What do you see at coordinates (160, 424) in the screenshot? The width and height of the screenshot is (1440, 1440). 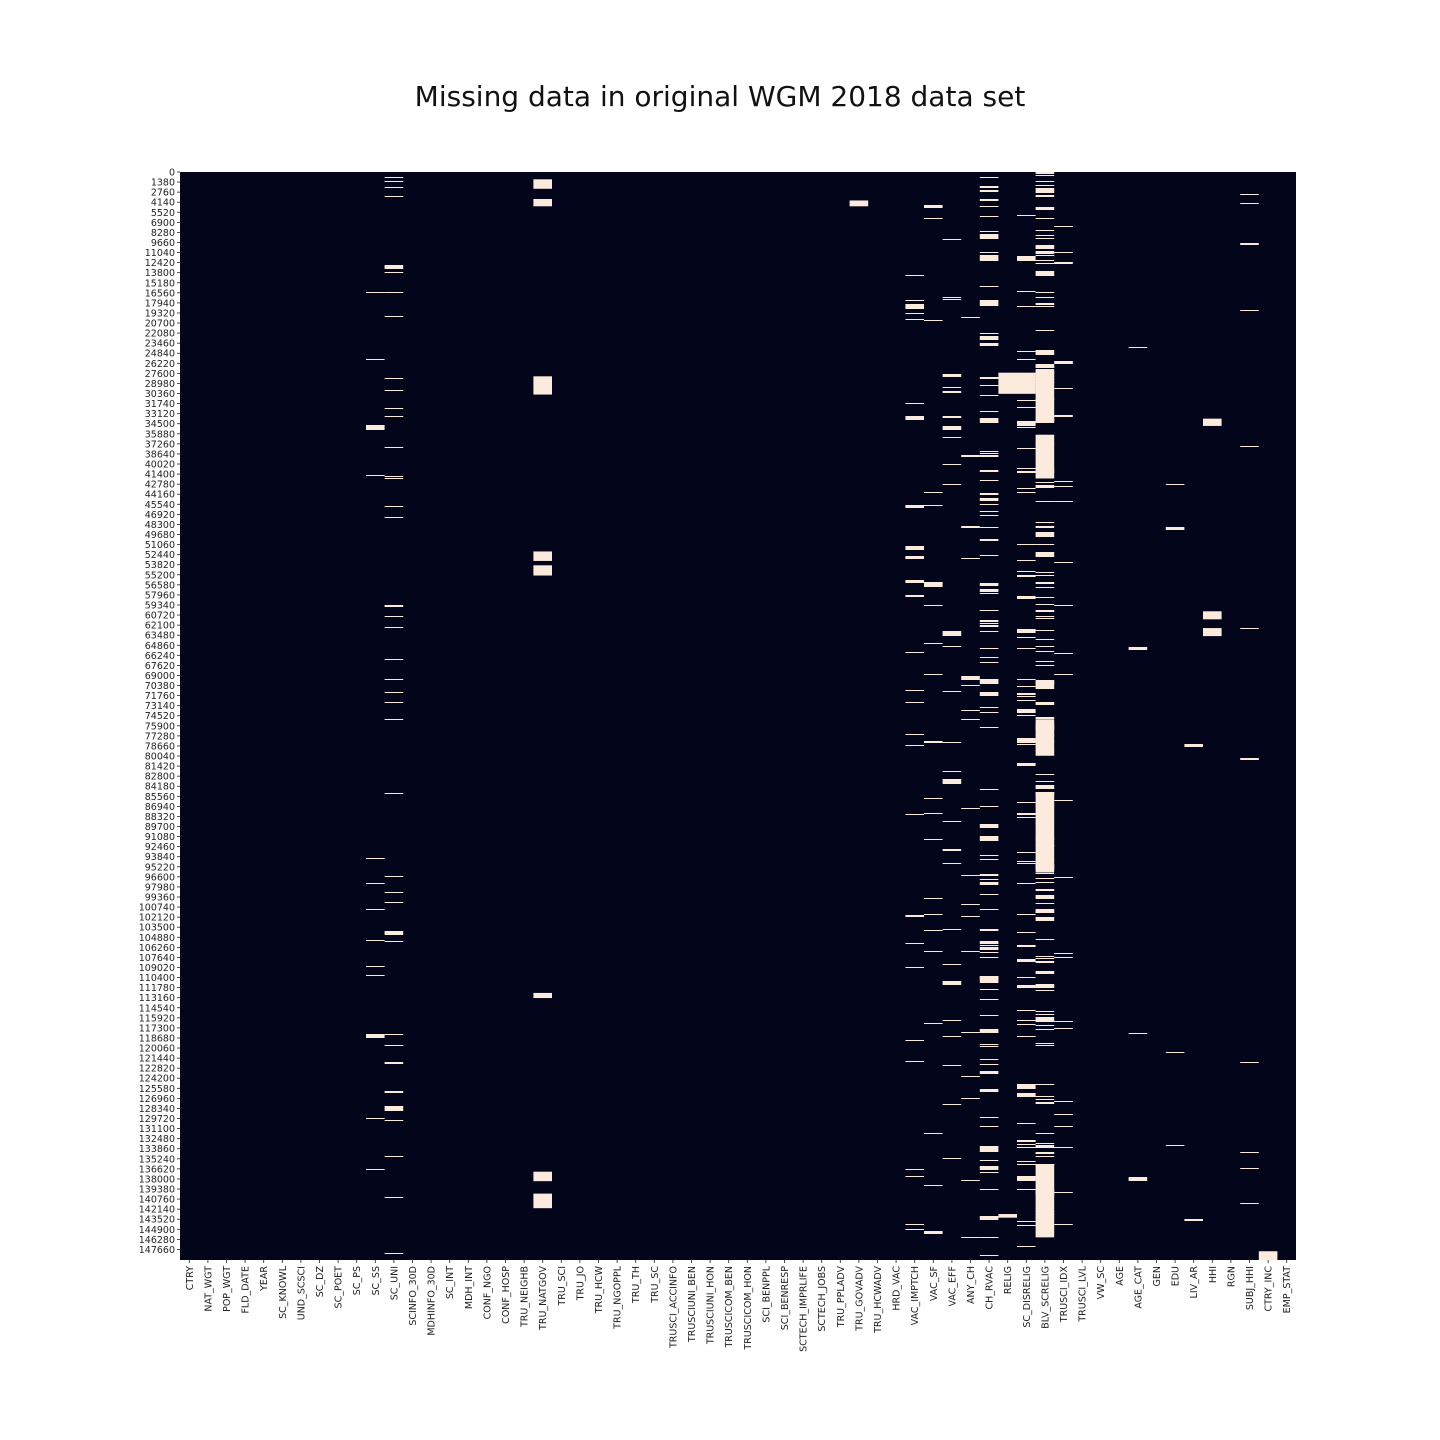 I see `y-tick-label: 34500` at bounding box center [160, 424].